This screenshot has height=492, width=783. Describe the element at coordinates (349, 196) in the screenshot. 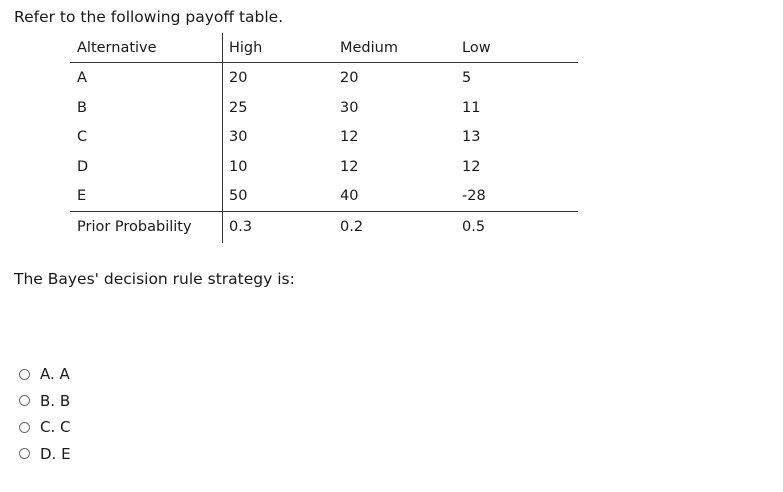

I see `medium-cell: 40` at that location.